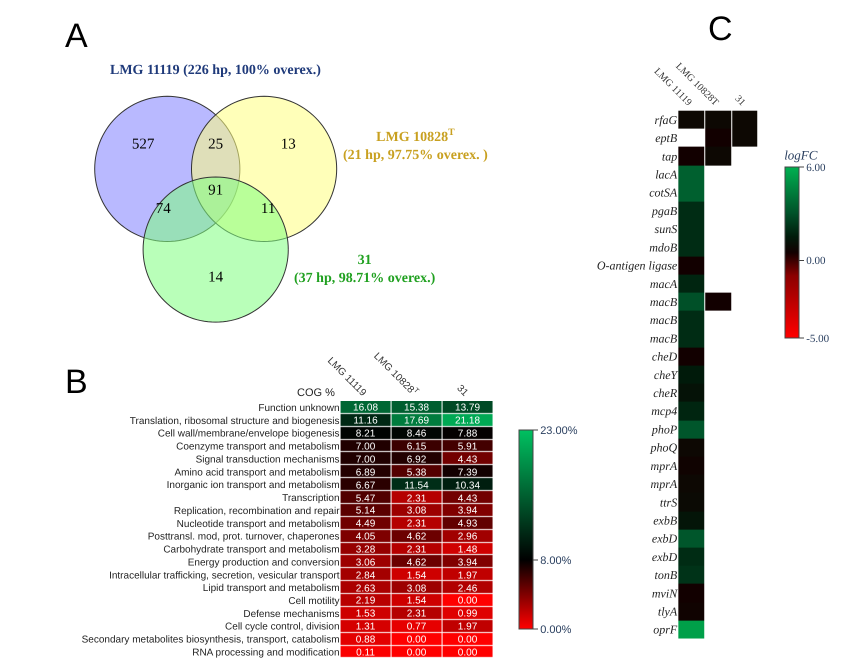 The image size is (845, 670). Describe the element at coordinates (666, 119) in the screenshot. I see `y-tick-label: rfaG` at that location.